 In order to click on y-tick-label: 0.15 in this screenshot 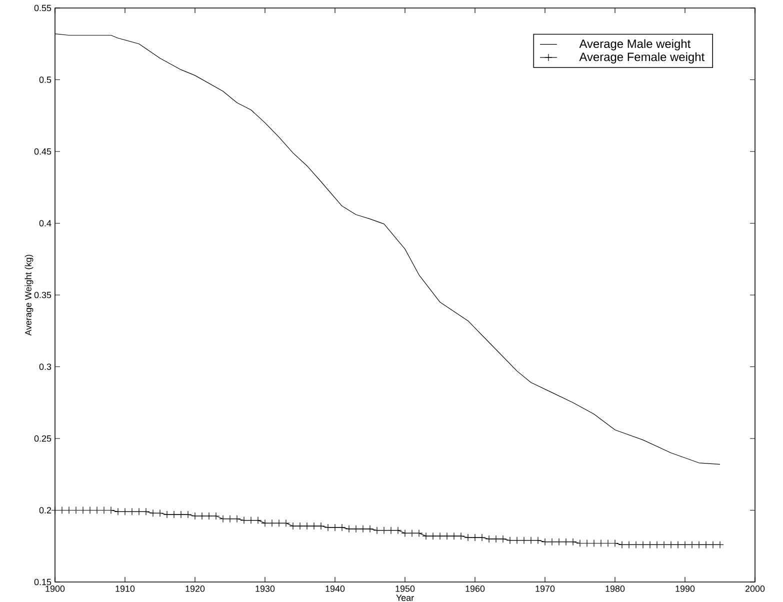, I will do `click(43, 582)`.